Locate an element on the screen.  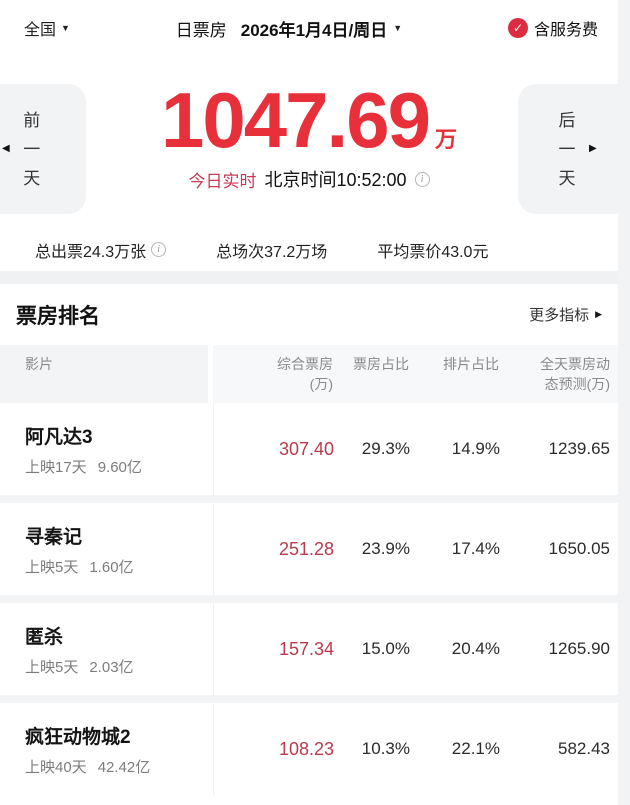
gross-value: 251.28 is located at coordinates (306, 548).